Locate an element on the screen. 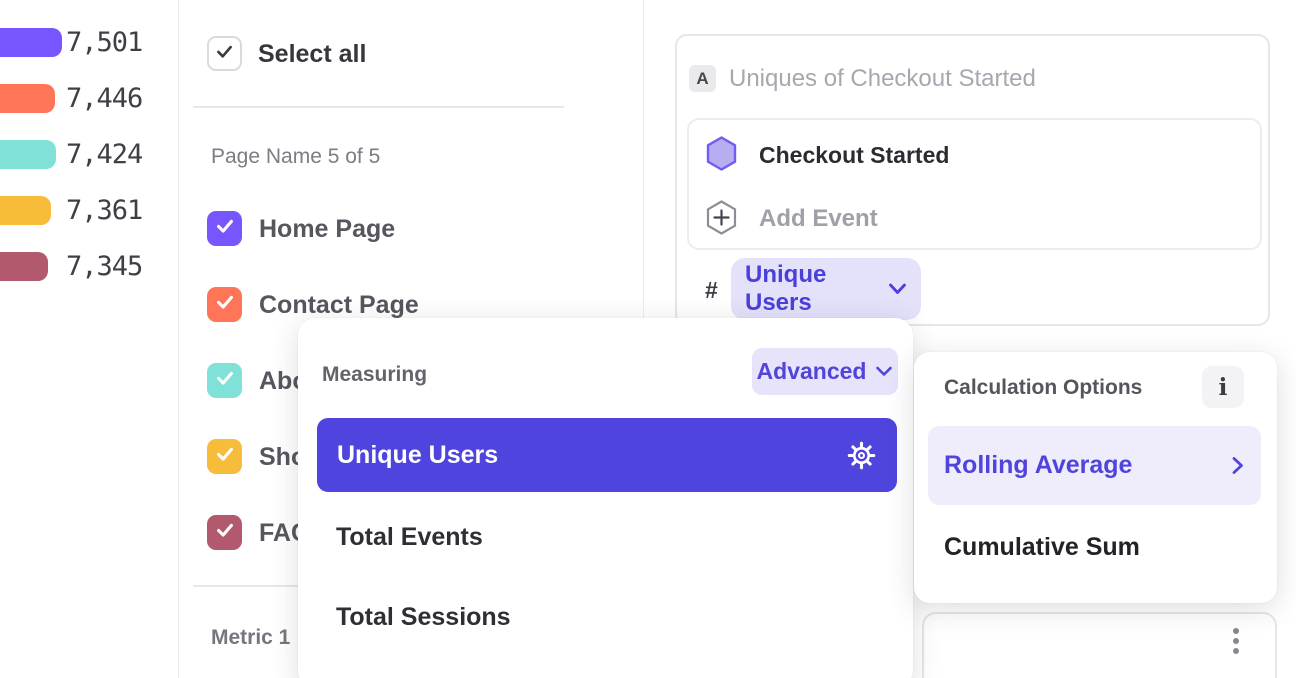 This screenshot has width=1296, height=678. menu-option-label: Unique Users is located at coordinates (418, 454).